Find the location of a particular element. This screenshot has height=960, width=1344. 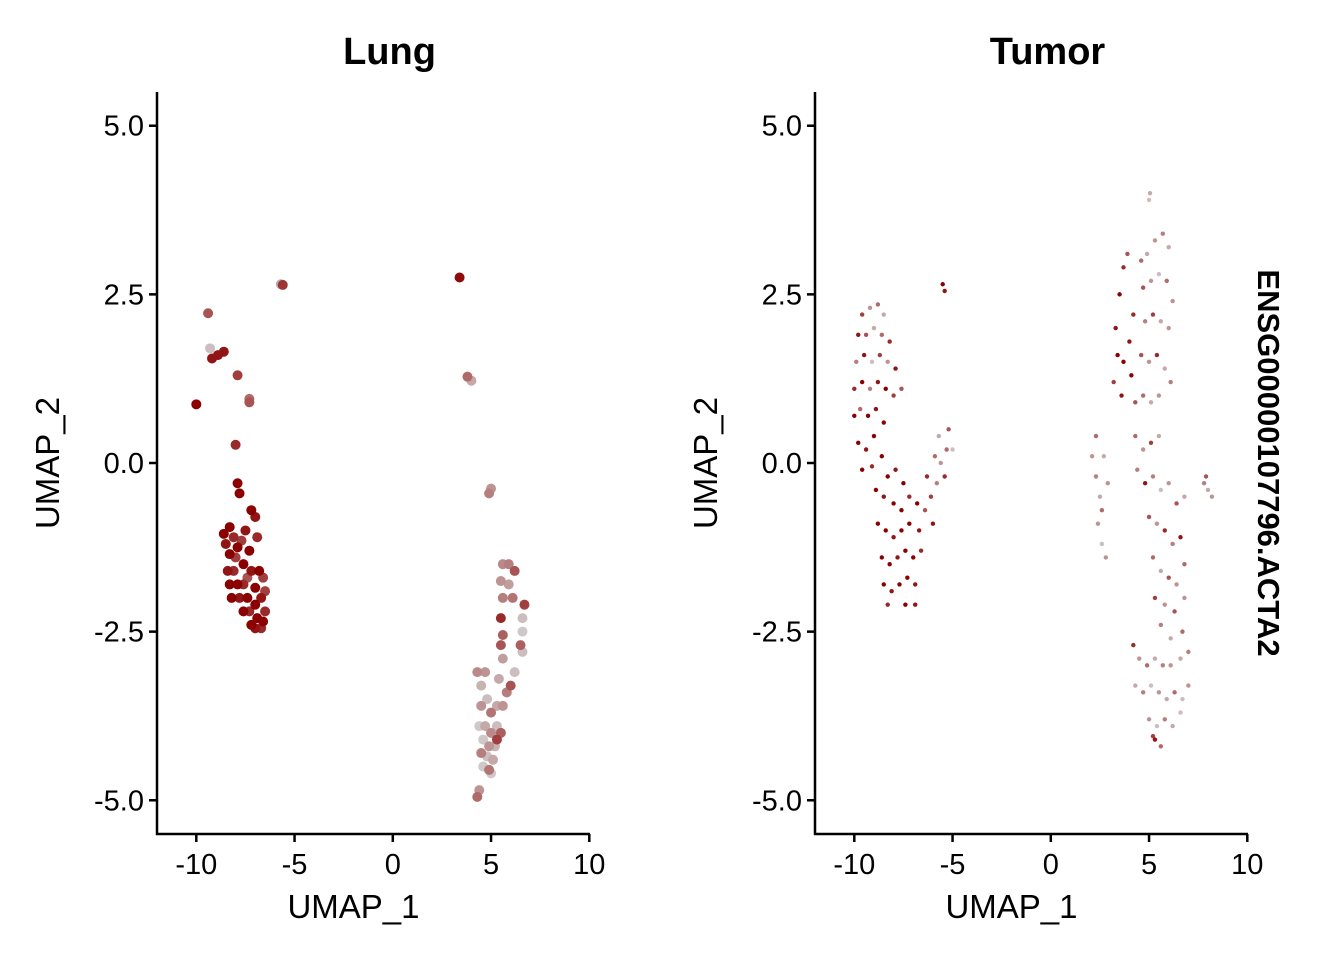

y-tick-label: -2.5 is located at coordinates (119, 633).